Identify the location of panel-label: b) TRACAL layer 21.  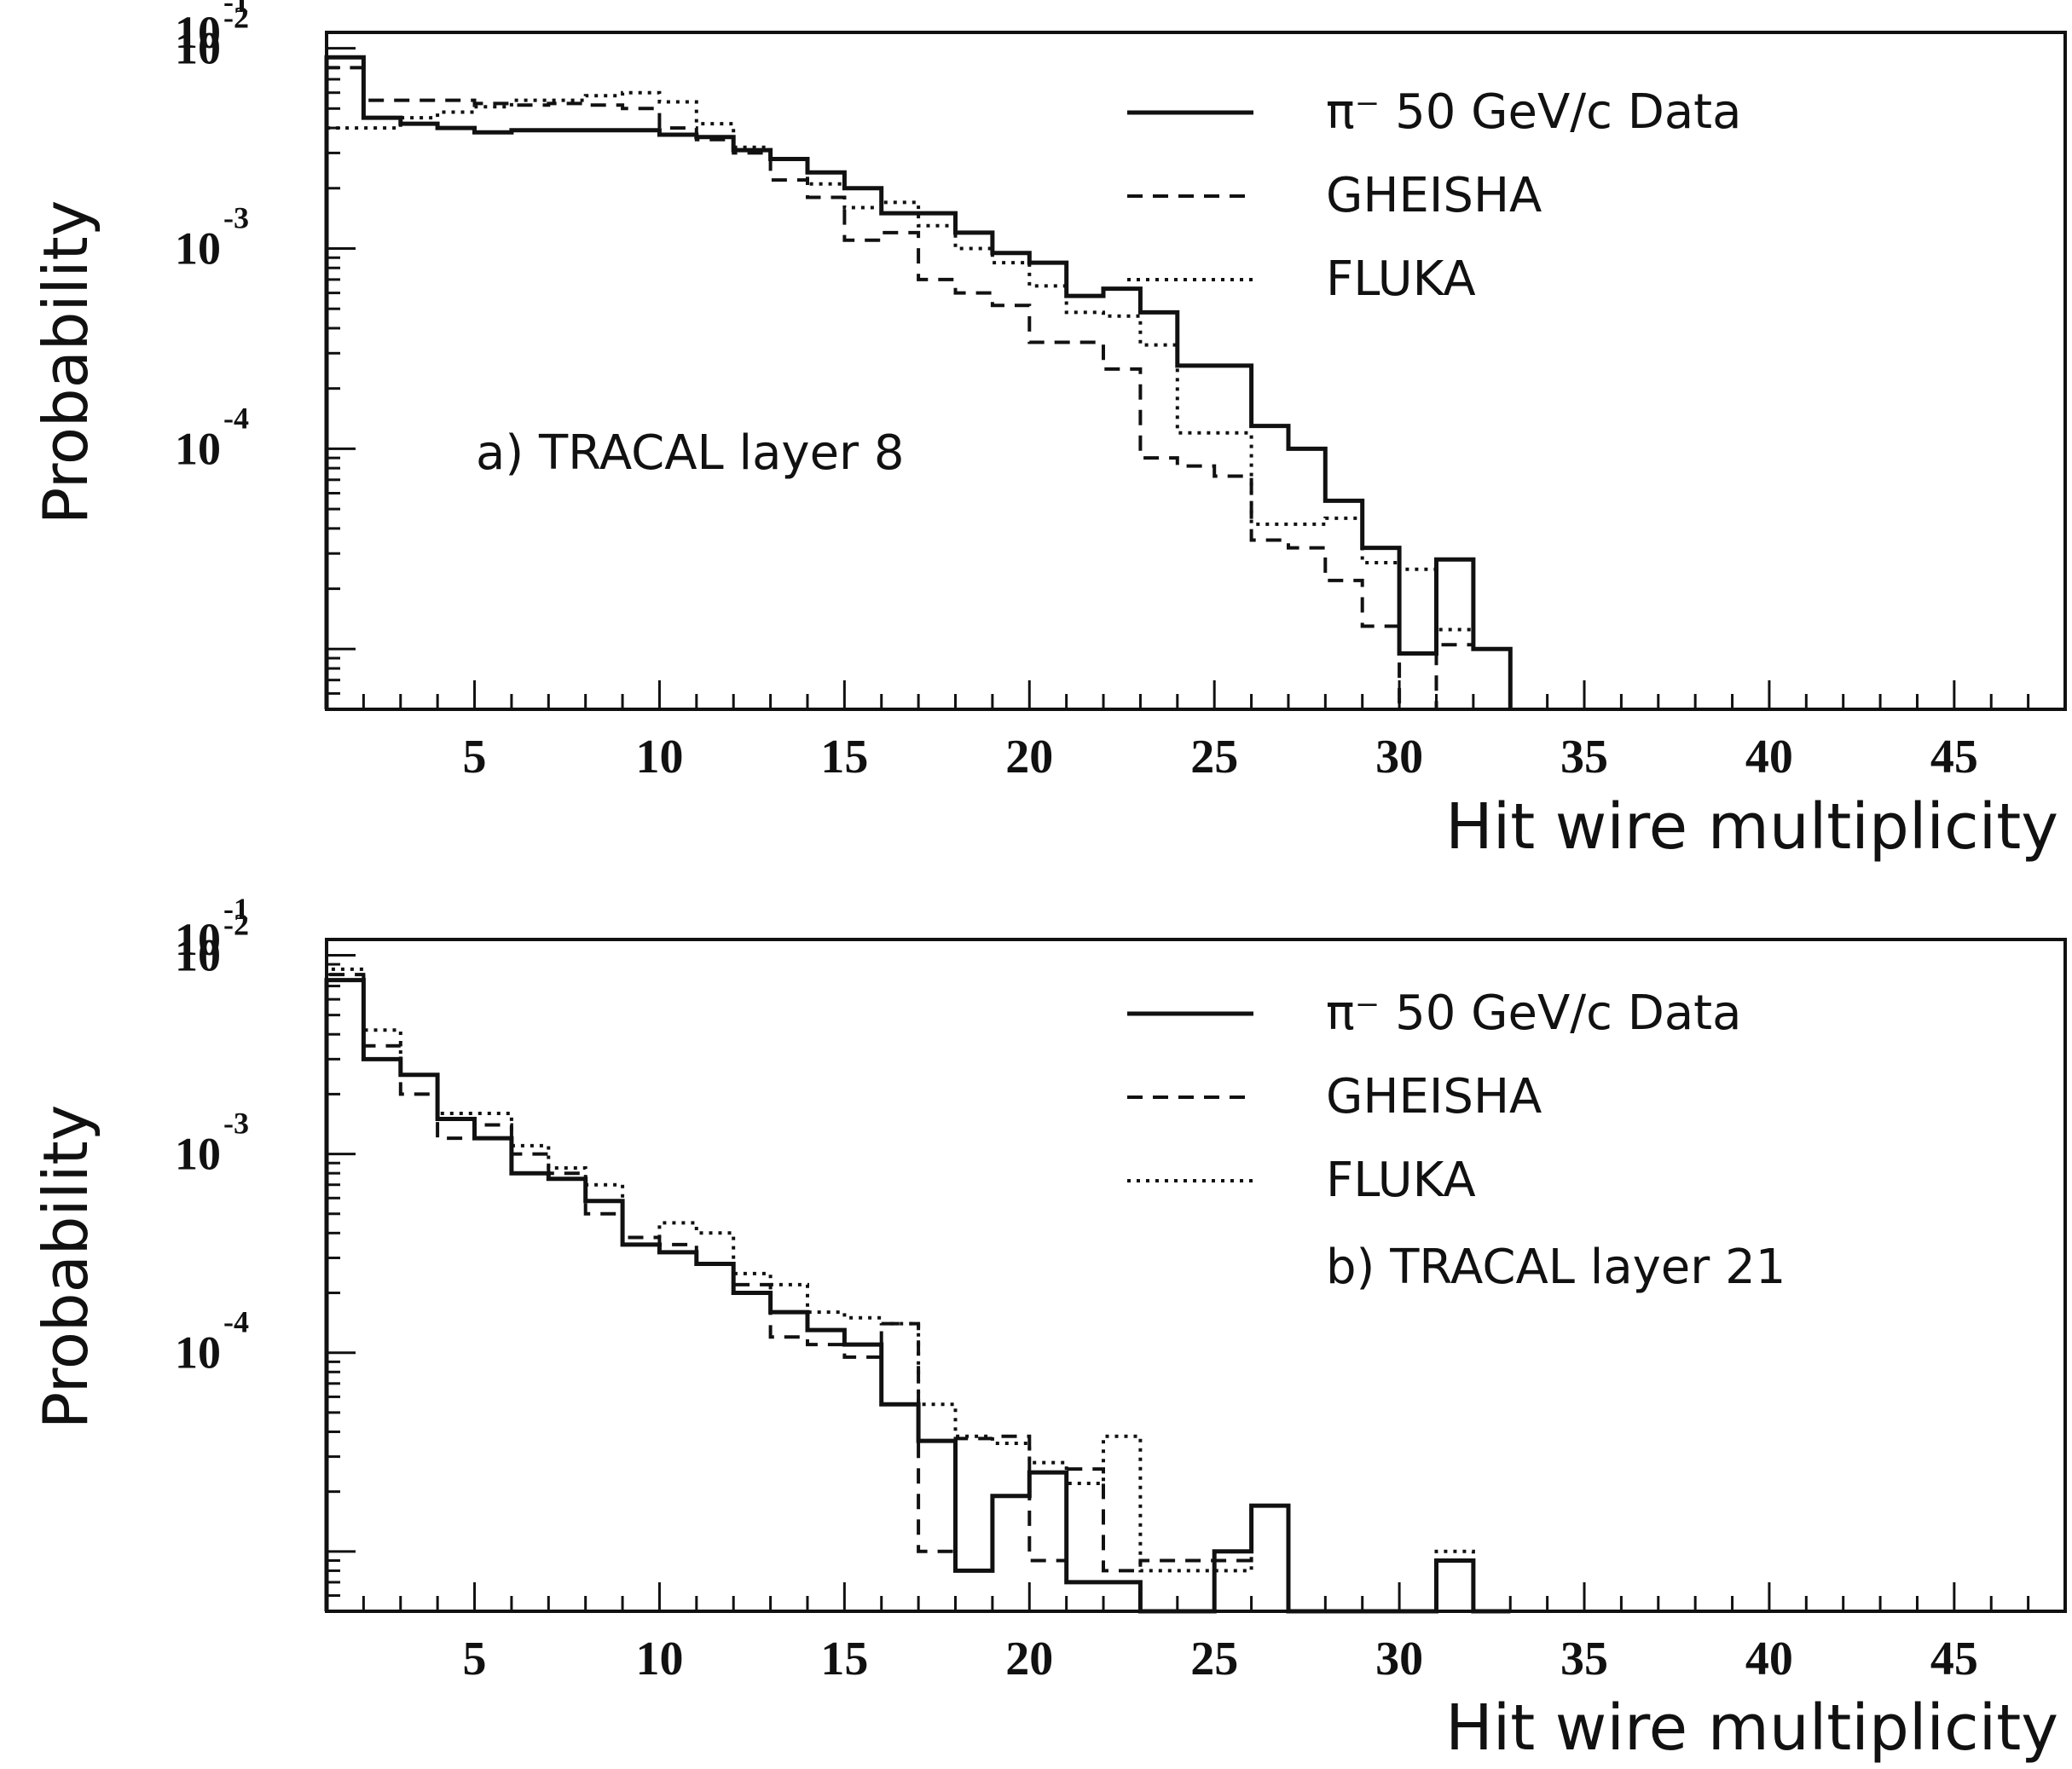
(1556, 1267).